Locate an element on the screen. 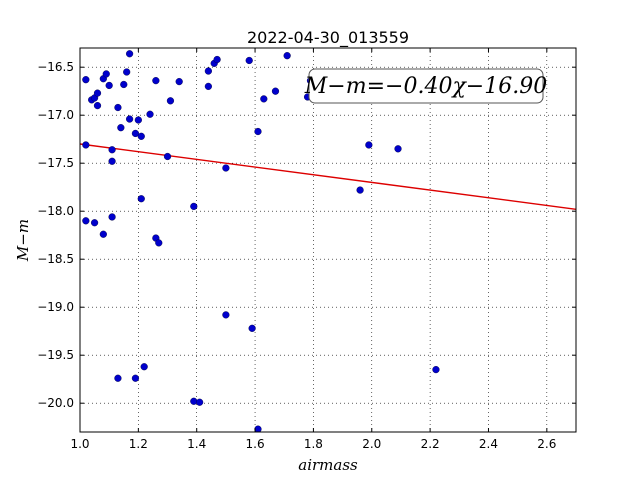 The image size is (640, 480). y-tick-label: −17.5 is located at coordinates (55, 163).